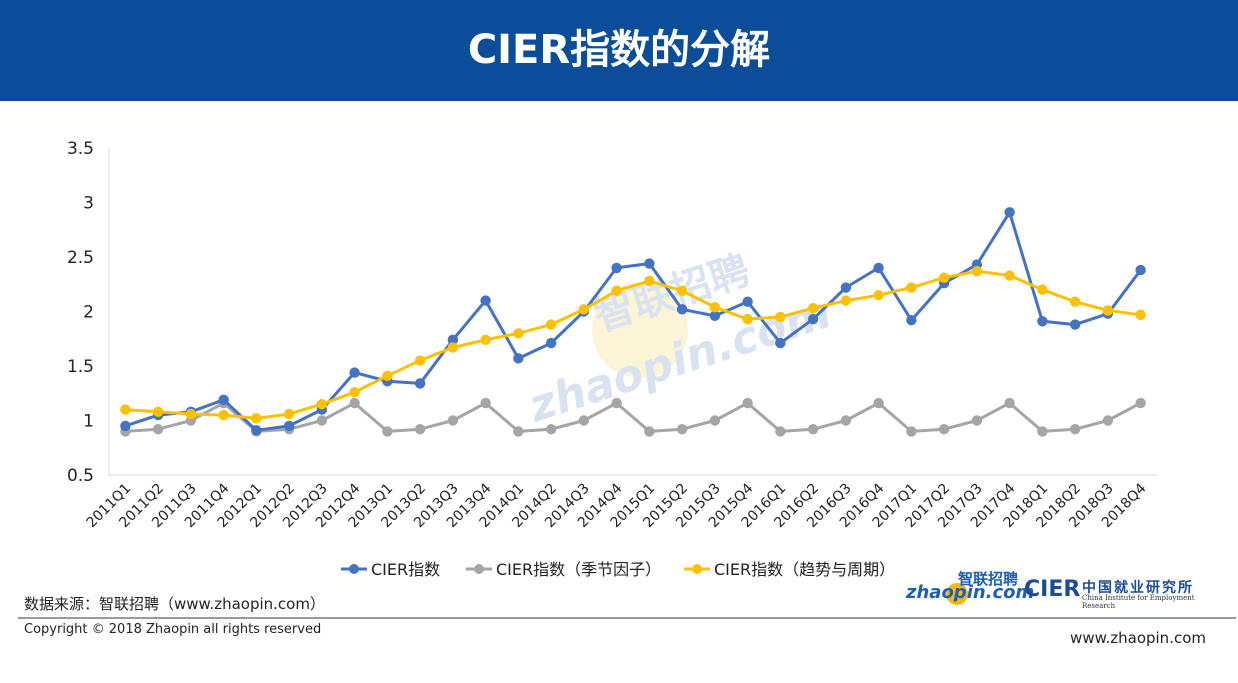  I want to click on y-tick-label: 2, so click(88, 313).